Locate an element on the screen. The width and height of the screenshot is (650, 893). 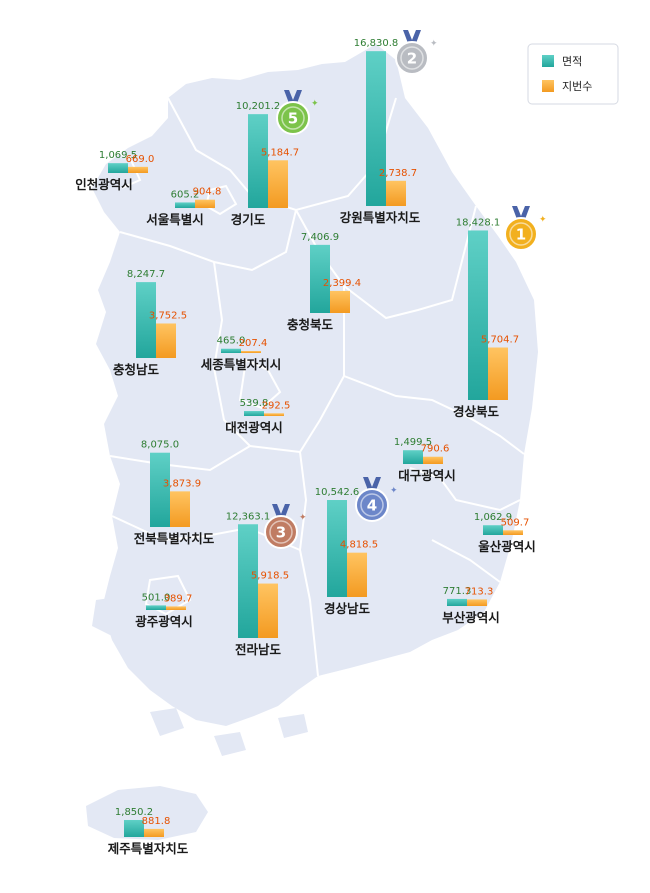
bar-group-14: 12,363.1 5,918.5 전라남도 is located at coordinates (257, 584).